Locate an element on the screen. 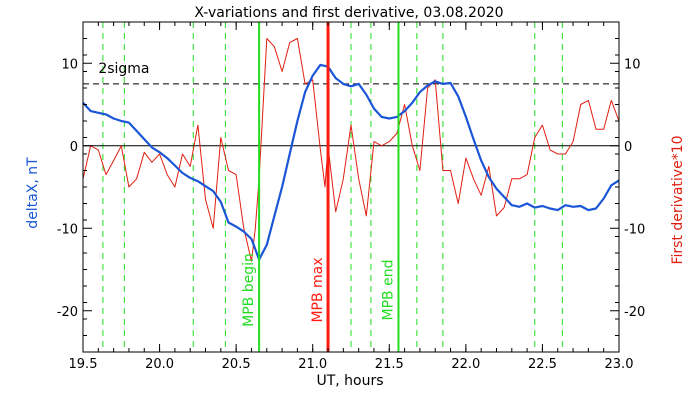 The image size is (700, 400). x-tick-label-0: 19.5 is located at coordinates (83, 364).